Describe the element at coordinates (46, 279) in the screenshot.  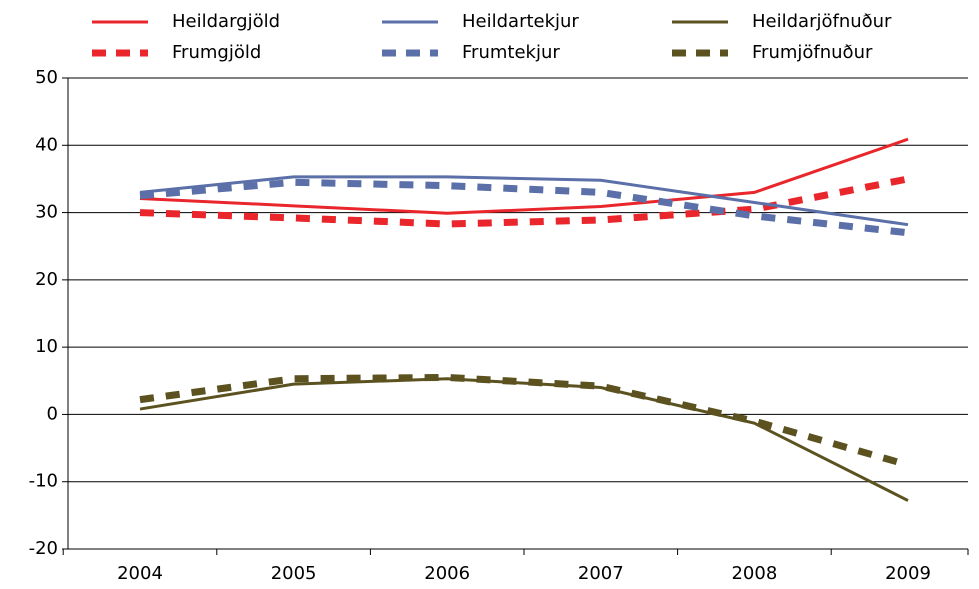
I see `y-tick-label: 20` at that location.